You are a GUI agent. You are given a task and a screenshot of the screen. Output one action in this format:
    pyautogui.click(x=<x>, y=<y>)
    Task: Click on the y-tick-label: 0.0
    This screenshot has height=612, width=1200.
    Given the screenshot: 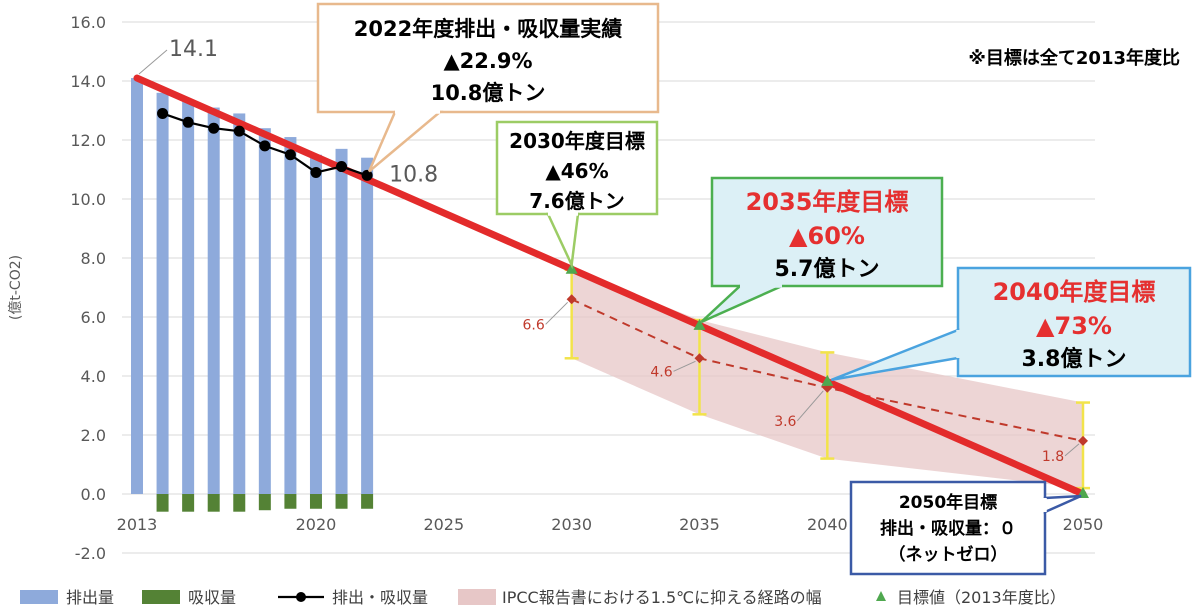 What is the action you would take?
    pyautogui.click(x=93, y=494)
    